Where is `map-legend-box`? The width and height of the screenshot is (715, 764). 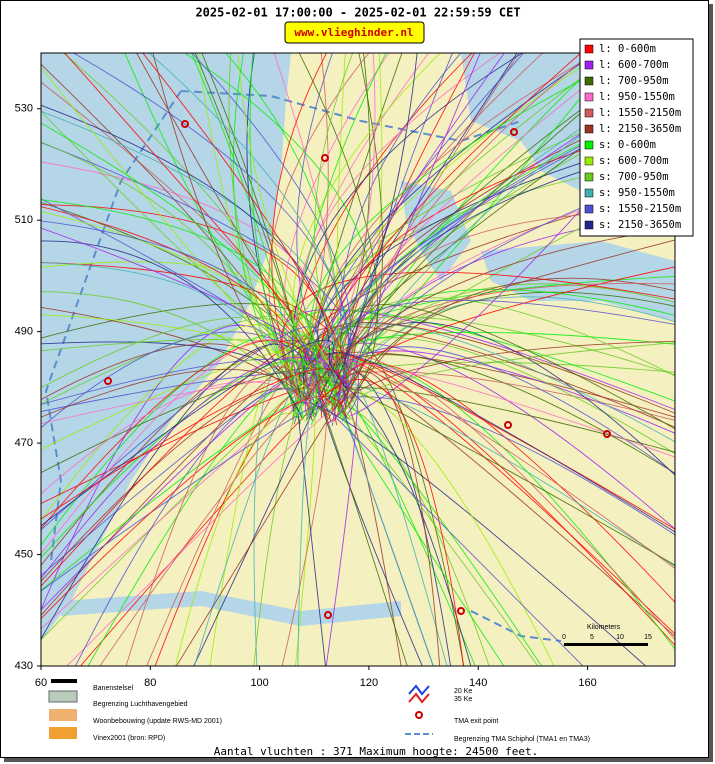
map-legend-box is located at coordinates (358, 710).